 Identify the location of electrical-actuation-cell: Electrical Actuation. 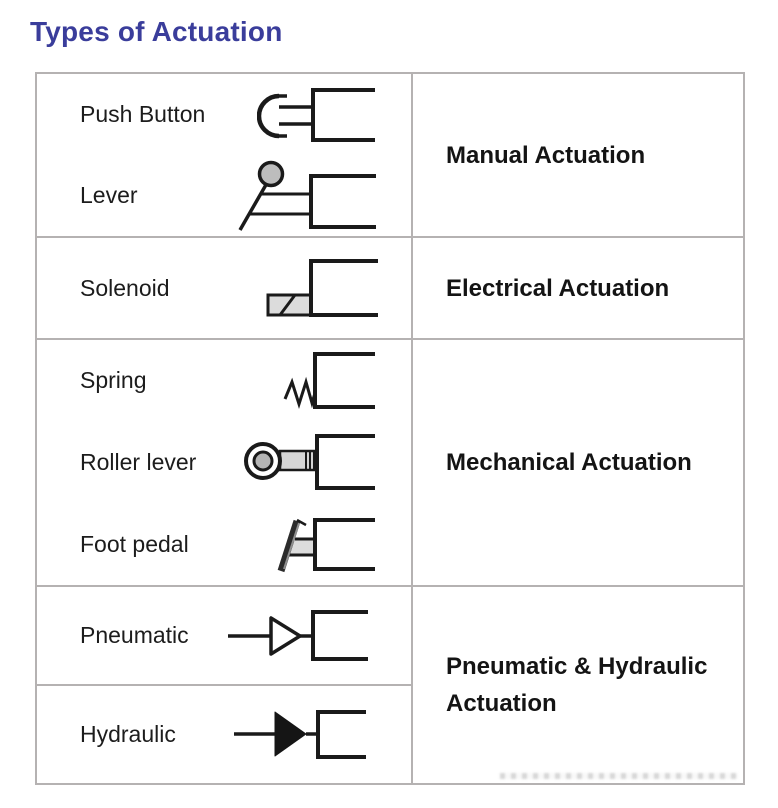
(578, 289).